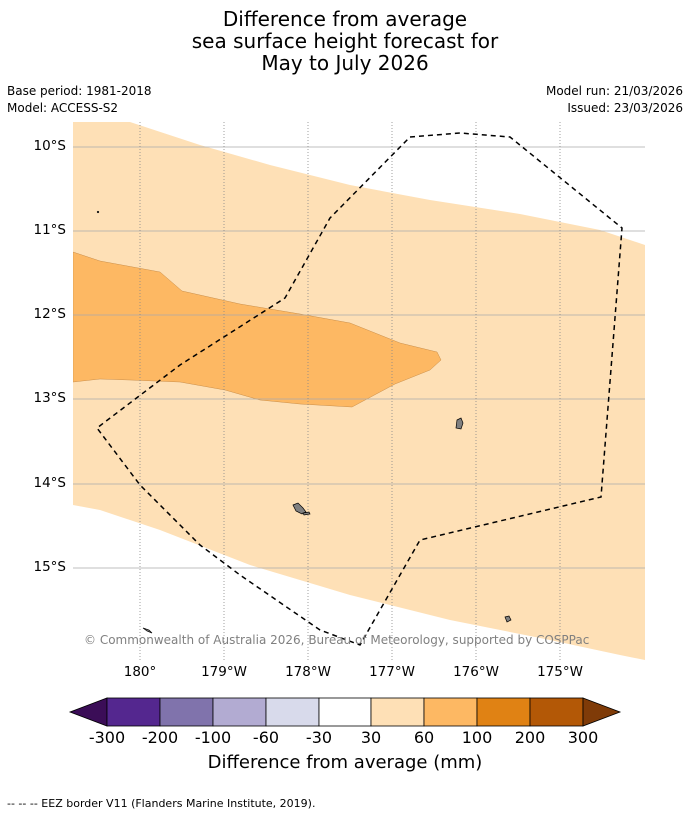 The width and height of the screenshot is (690, 816). What do you see at coordinates (79, 91) in the screenshot?
I see `base-period: Base period: 1981-2018` at bounding box center [79, 91].